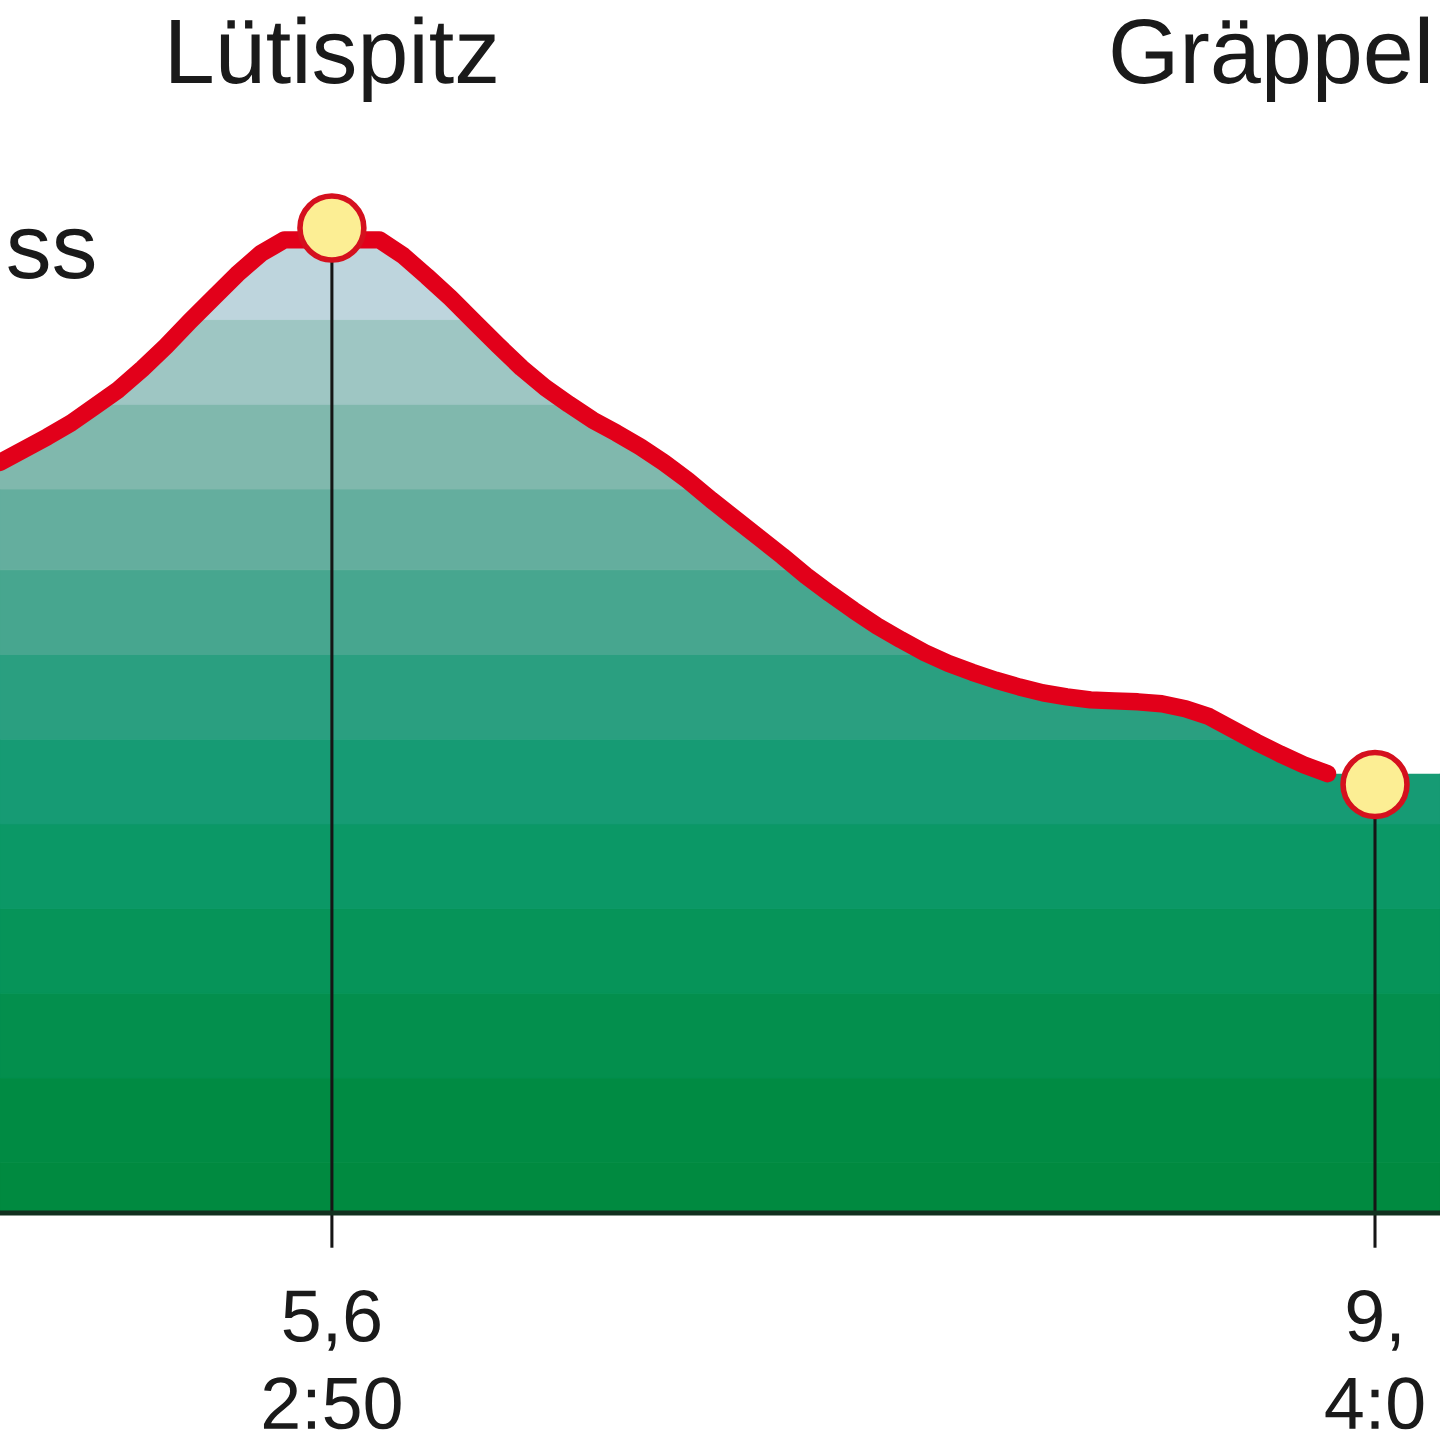 Image resolution: width=1440 pixels, height=1440 pixels. What do you see at coordinates (332, 1359) in the screenshot?
I see `x-tick-label: 5,6 2:50` at bounding box center [332, 1359].